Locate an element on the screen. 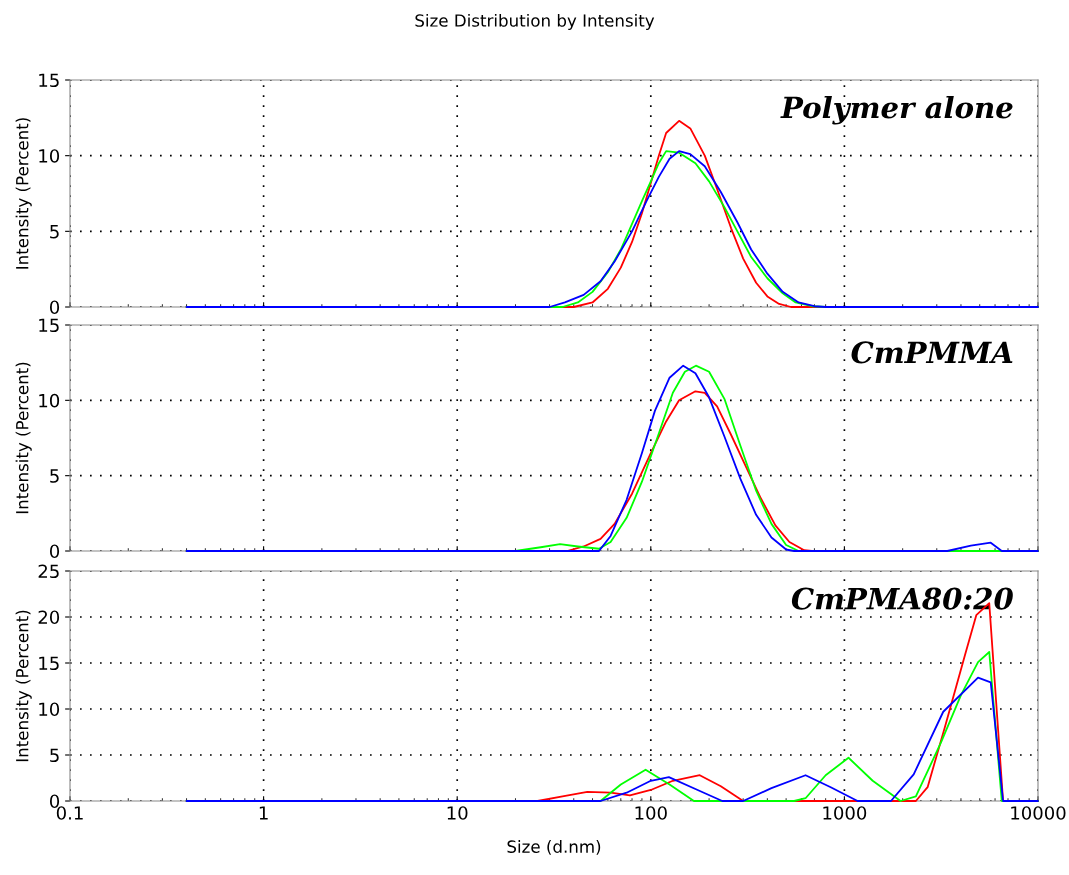  x-axis-title: Size (d.nm) is located at coordinates (554, 847).